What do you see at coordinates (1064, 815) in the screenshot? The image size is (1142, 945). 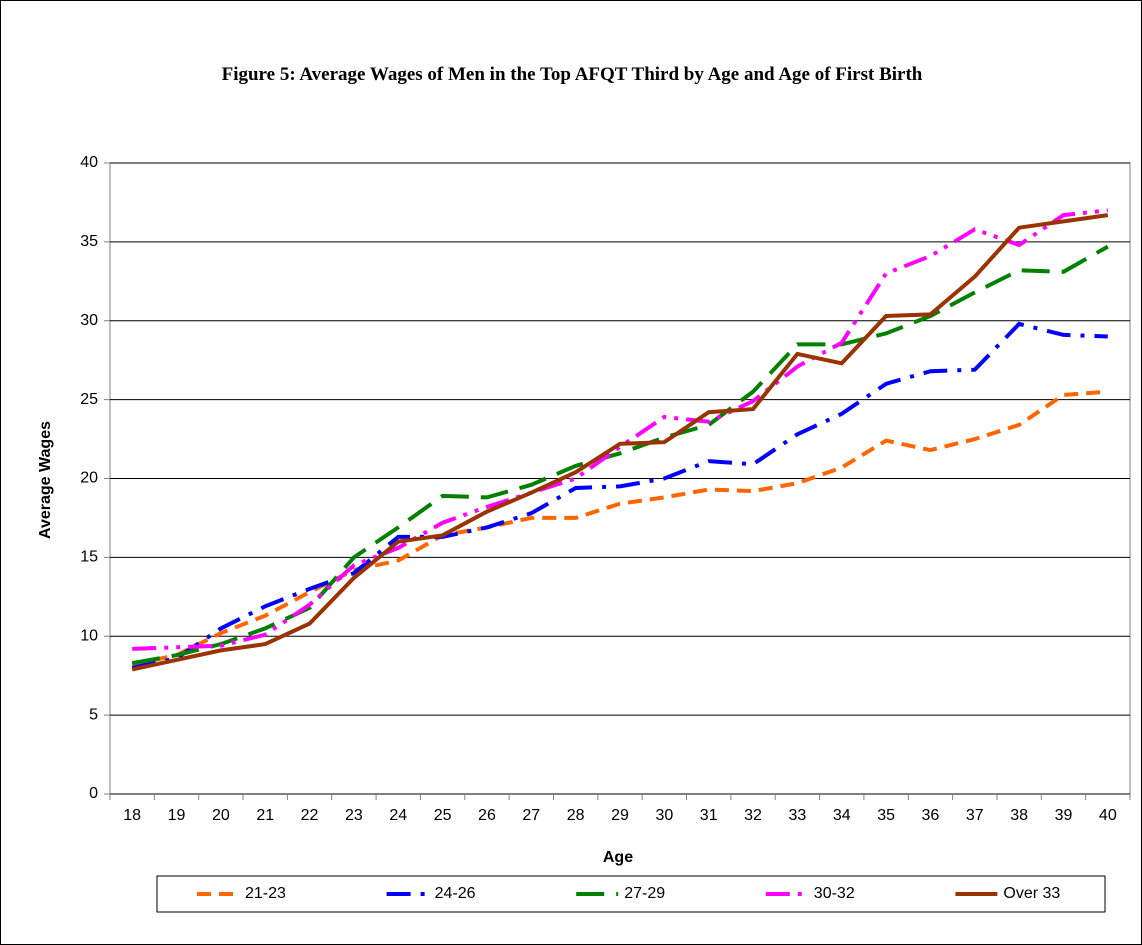 I see `x-tick-label: 39` at bounding box center [1064, 815].